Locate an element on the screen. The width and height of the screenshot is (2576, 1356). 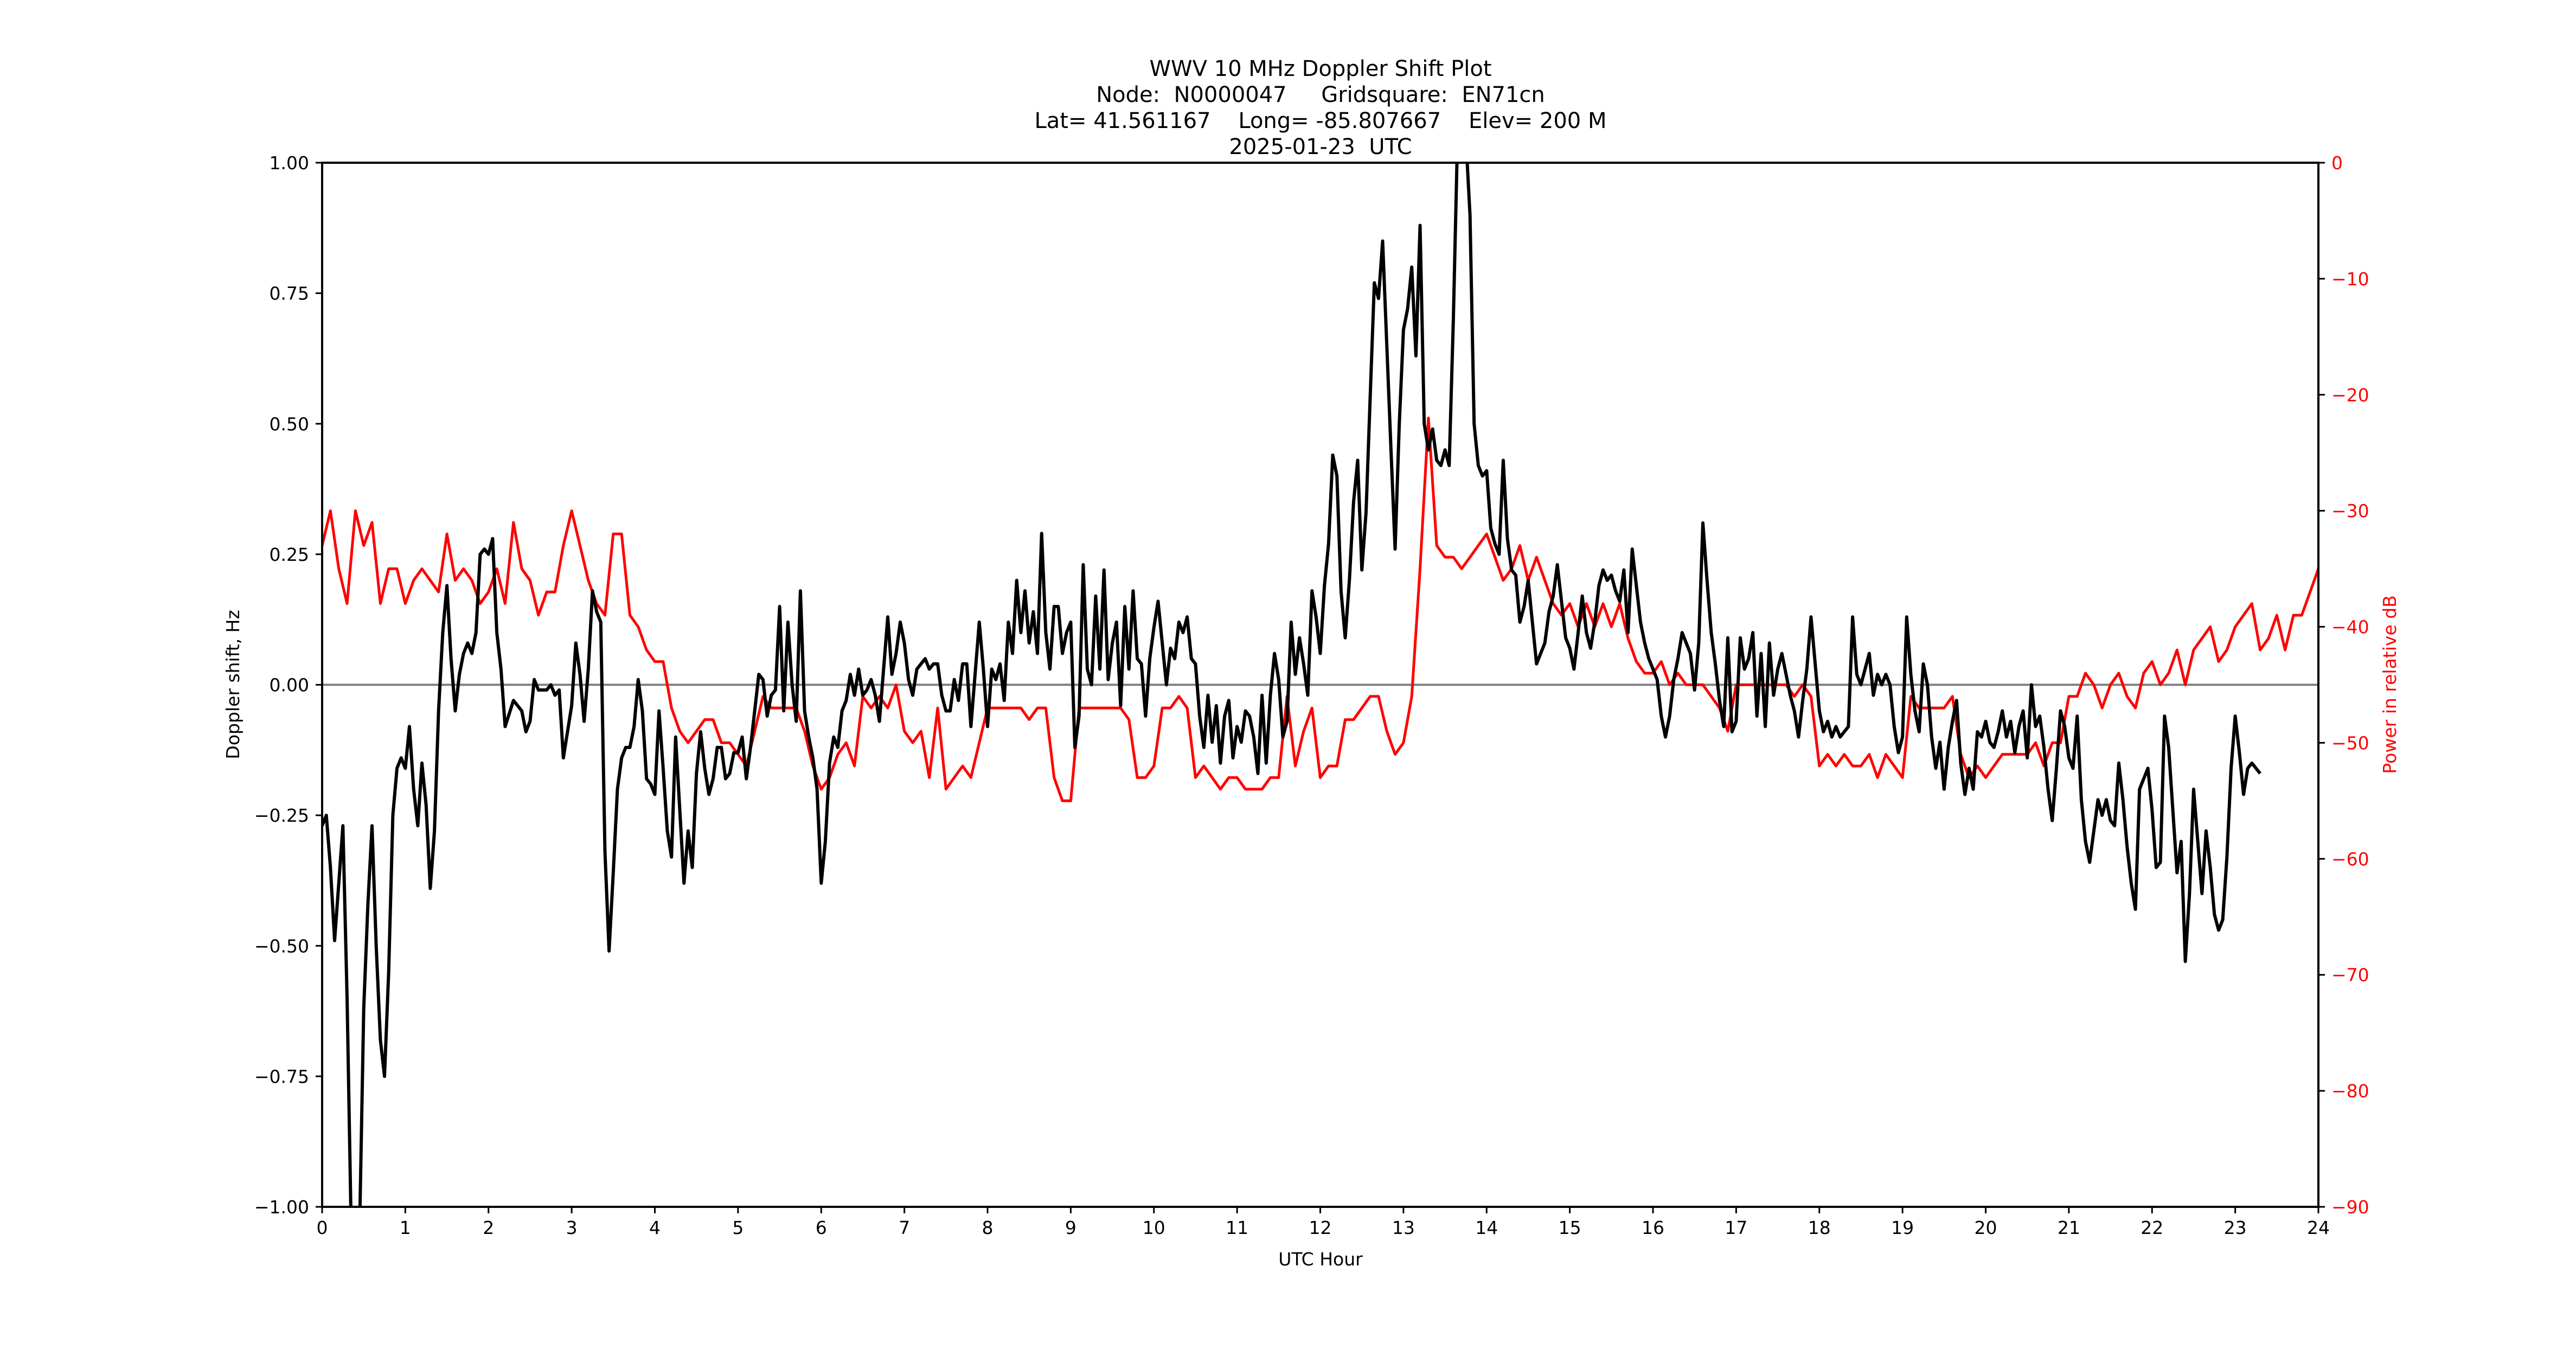
y-tick-label: 0.00 is located at coordinates (289, 685).